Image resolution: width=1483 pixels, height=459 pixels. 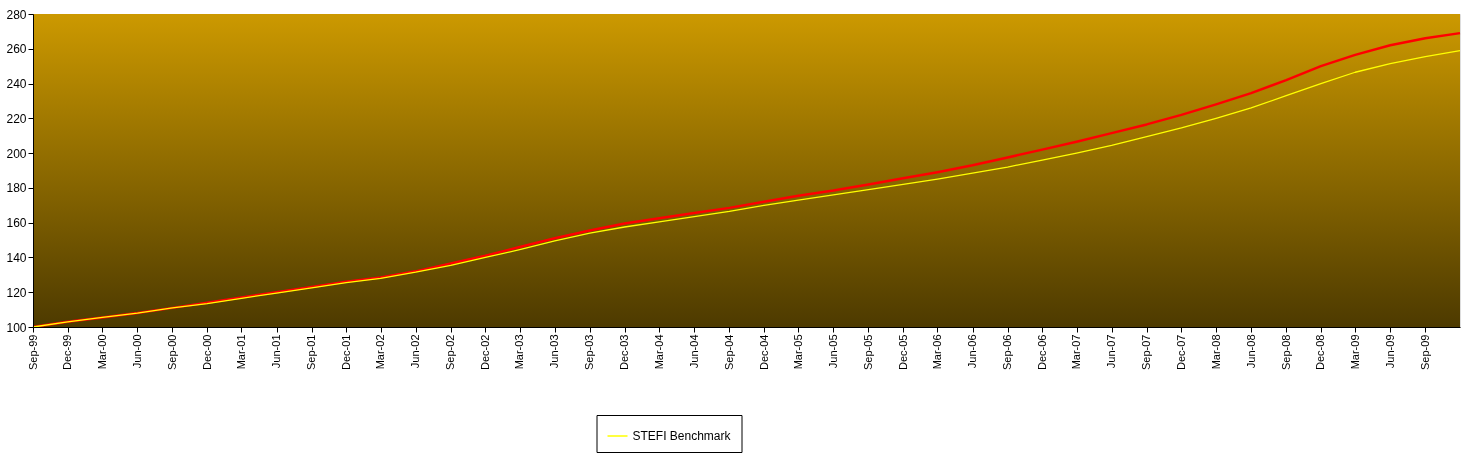 What do you see at coordinates (1354, 352) in the screenshot?
I see `x-tick-label: Mar-09` at bounding box center [1354, 352].